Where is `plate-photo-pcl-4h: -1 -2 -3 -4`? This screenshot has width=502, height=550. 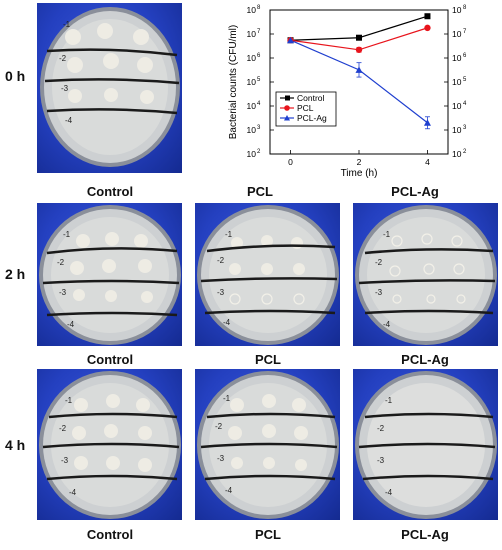 plate-photo-pcl-4h: -1 -2 -3 -4 is located at coordinates (267, 444).